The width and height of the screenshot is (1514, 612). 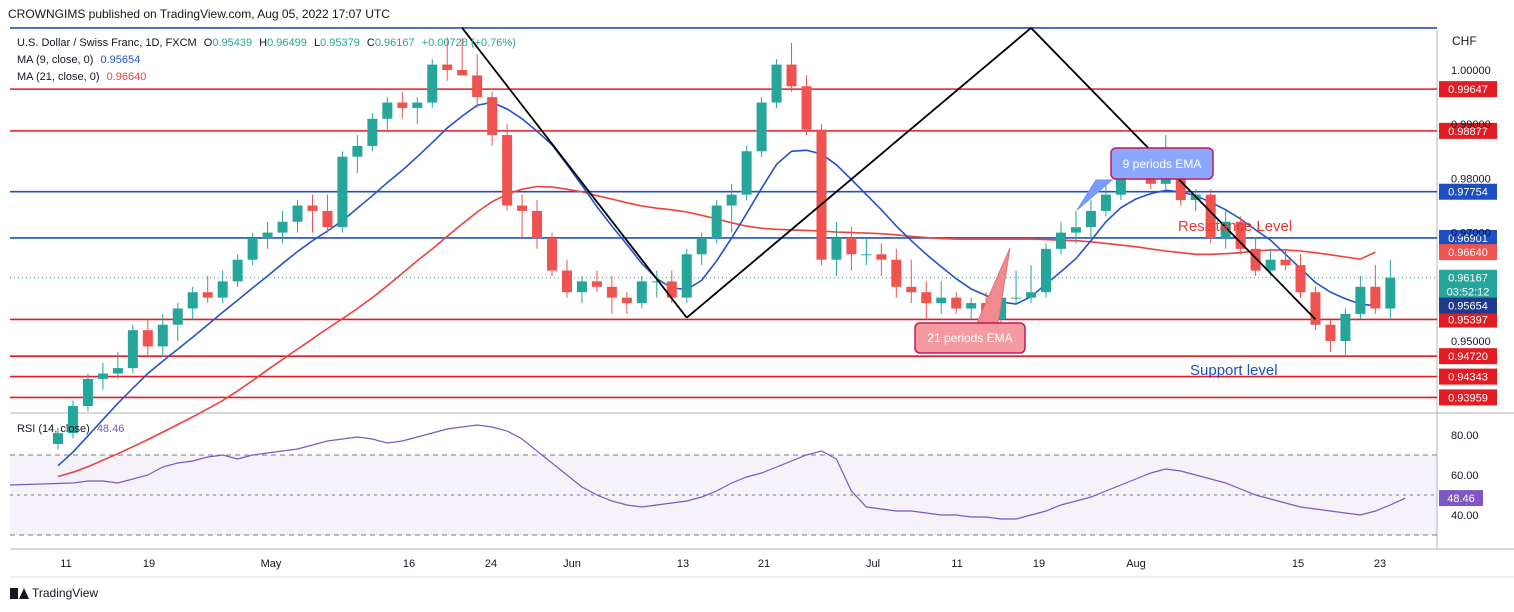 What do you see at coordinates (1095, 195) in the screenshot?
I see `ema9-callout-pointer` at bounding box center [1095, 195].